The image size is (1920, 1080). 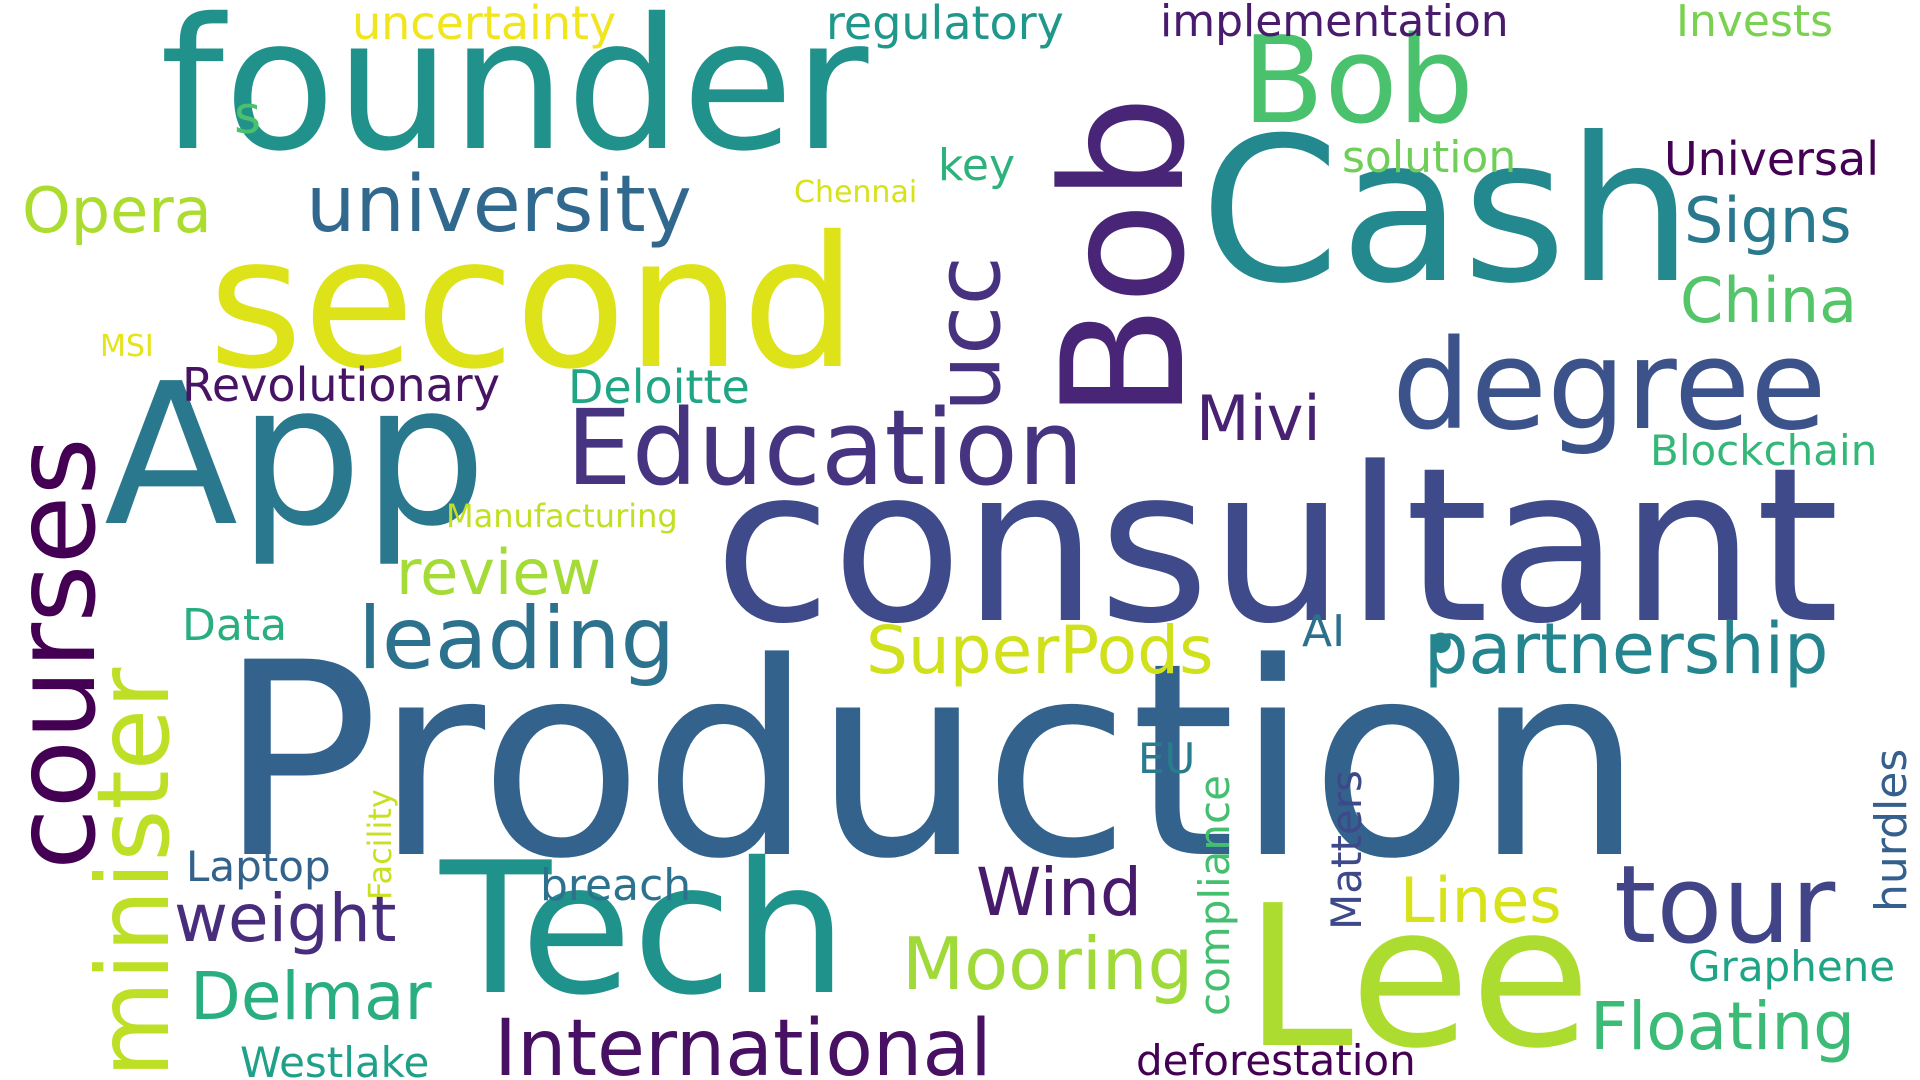 I want to click on word-mivi: Mivi, so click(x=1258, y=418).